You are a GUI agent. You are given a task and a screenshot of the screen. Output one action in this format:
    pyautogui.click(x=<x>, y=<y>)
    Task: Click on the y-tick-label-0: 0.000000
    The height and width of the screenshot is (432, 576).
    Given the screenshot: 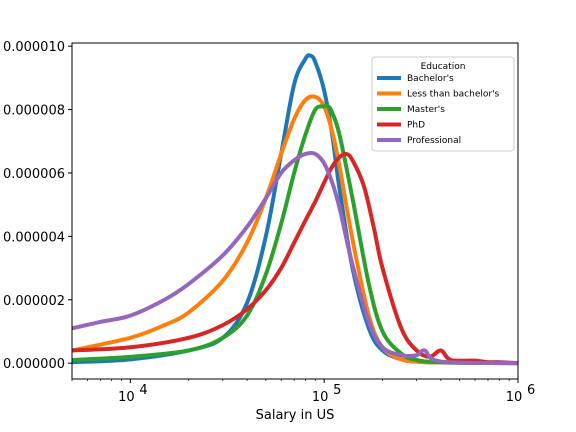 What is the action you would take?
    pyautogui.click(x=34, y=364)
    